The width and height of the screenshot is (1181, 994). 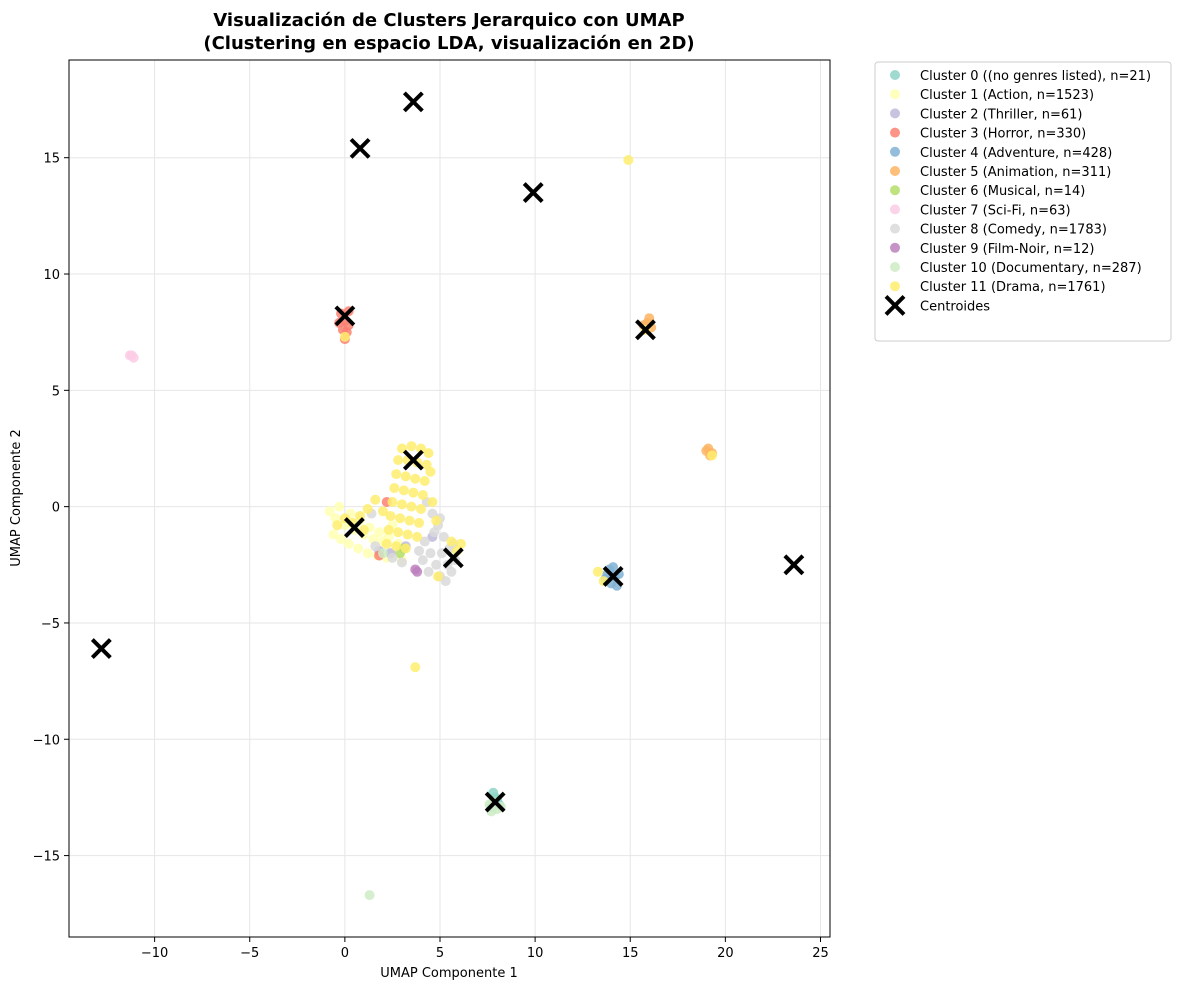 I want to click on legend-centroid-marker, so click(x=895, y=305).